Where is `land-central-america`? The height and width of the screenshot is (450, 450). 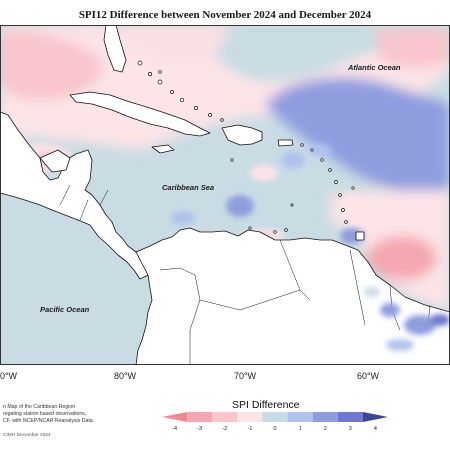
land-central-america is located at coordinates (74, 195).